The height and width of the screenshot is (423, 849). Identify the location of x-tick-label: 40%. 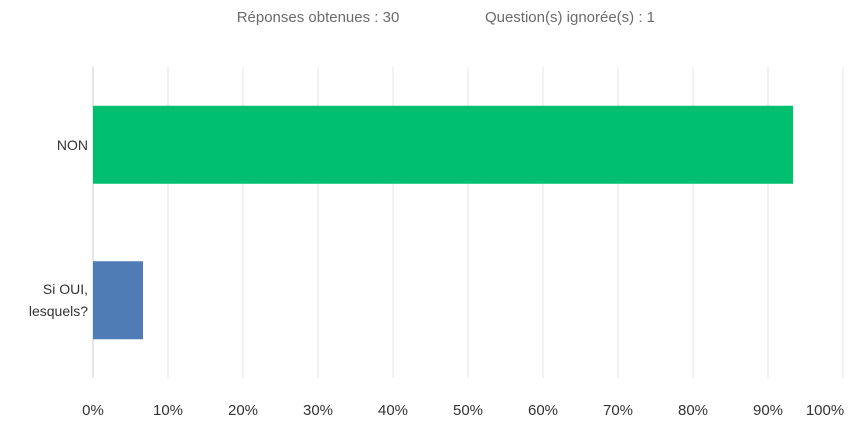
(393, 410).